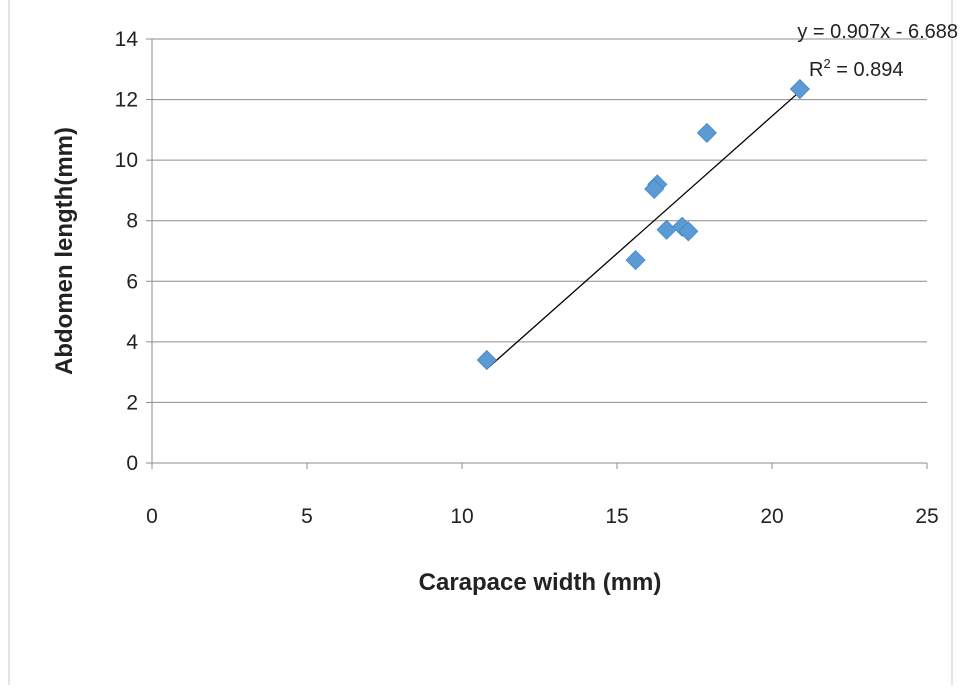 This screenshot has height=690, width=962. I want to click on y-tick-label: 0, so click(132, 463).